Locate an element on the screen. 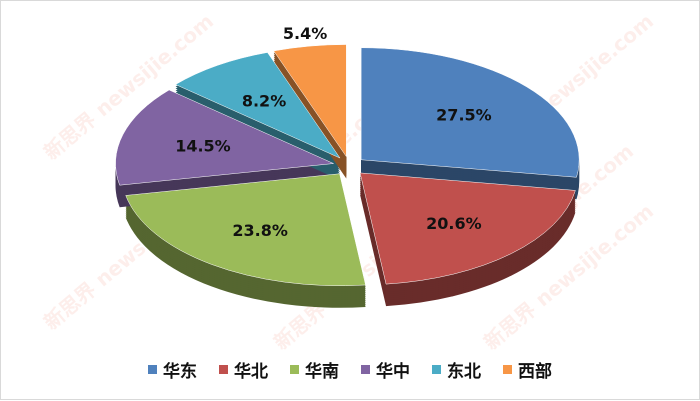 This screenshot has height=401, width=700. data-label: 20.6% is located at coordinates (454, 223).